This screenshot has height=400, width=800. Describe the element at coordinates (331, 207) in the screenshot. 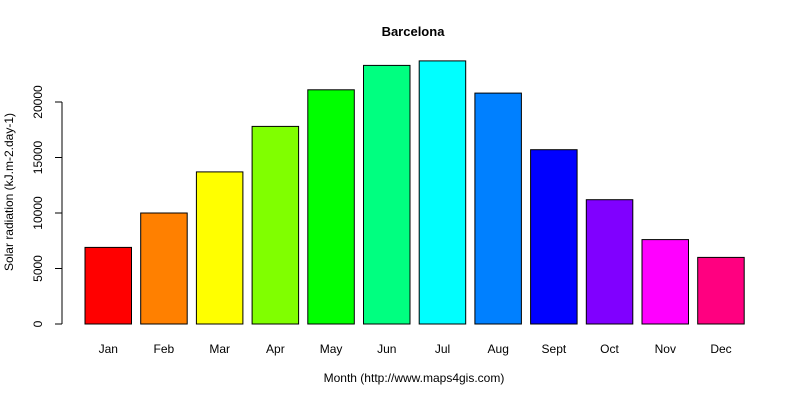

I see `bar-may` at that location.